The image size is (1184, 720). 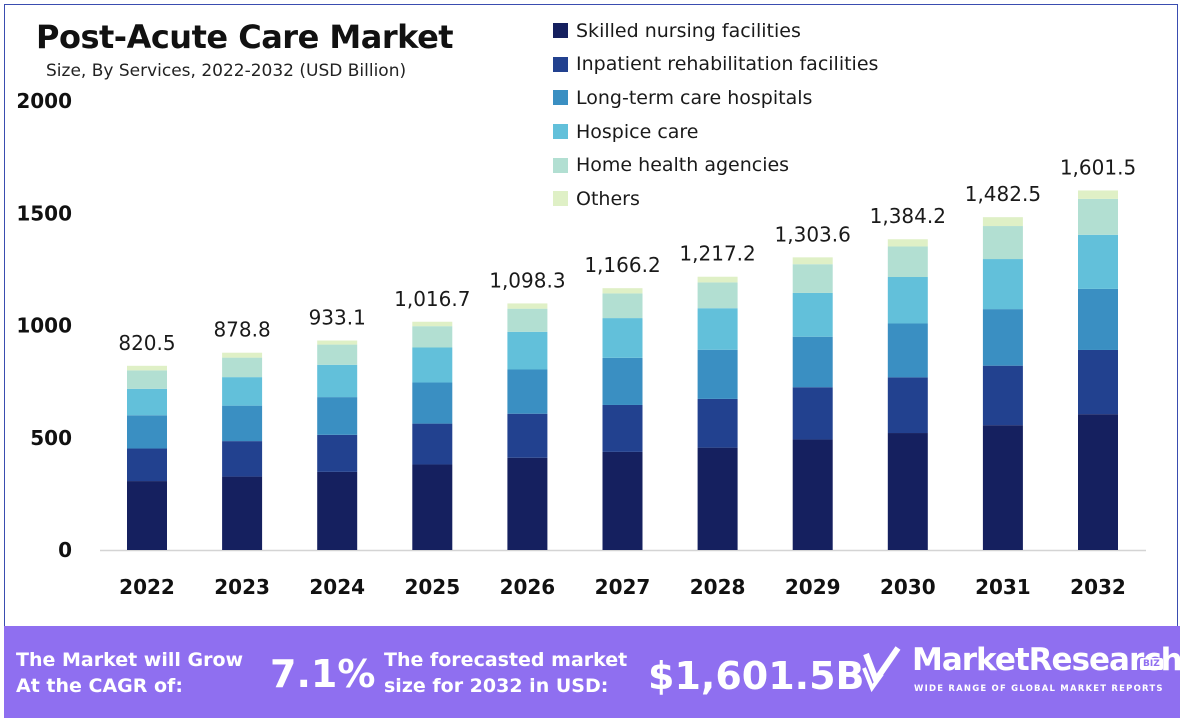 I want to click on legend-label: Long-term care hospitals, so click(x=694, y=97).